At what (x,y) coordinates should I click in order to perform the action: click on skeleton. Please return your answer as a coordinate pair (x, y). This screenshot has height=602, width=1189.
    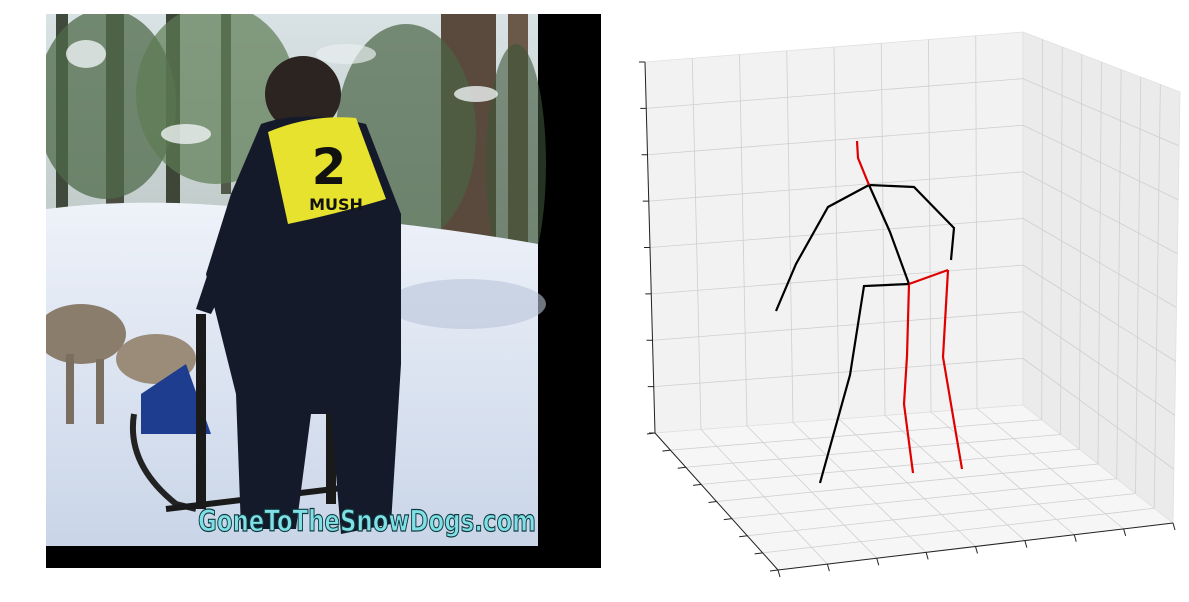
    Looking at the image, I should click on (869, 312).